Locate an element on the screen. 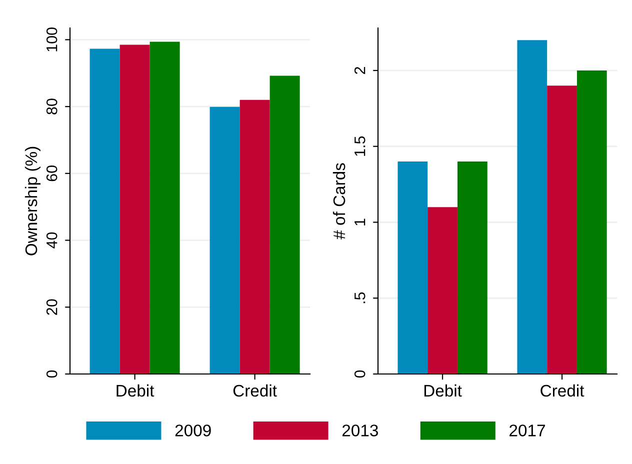 The height and width of the screenshot is (464, 632). legend-label: 2009 is located at coordinates (193, 430).